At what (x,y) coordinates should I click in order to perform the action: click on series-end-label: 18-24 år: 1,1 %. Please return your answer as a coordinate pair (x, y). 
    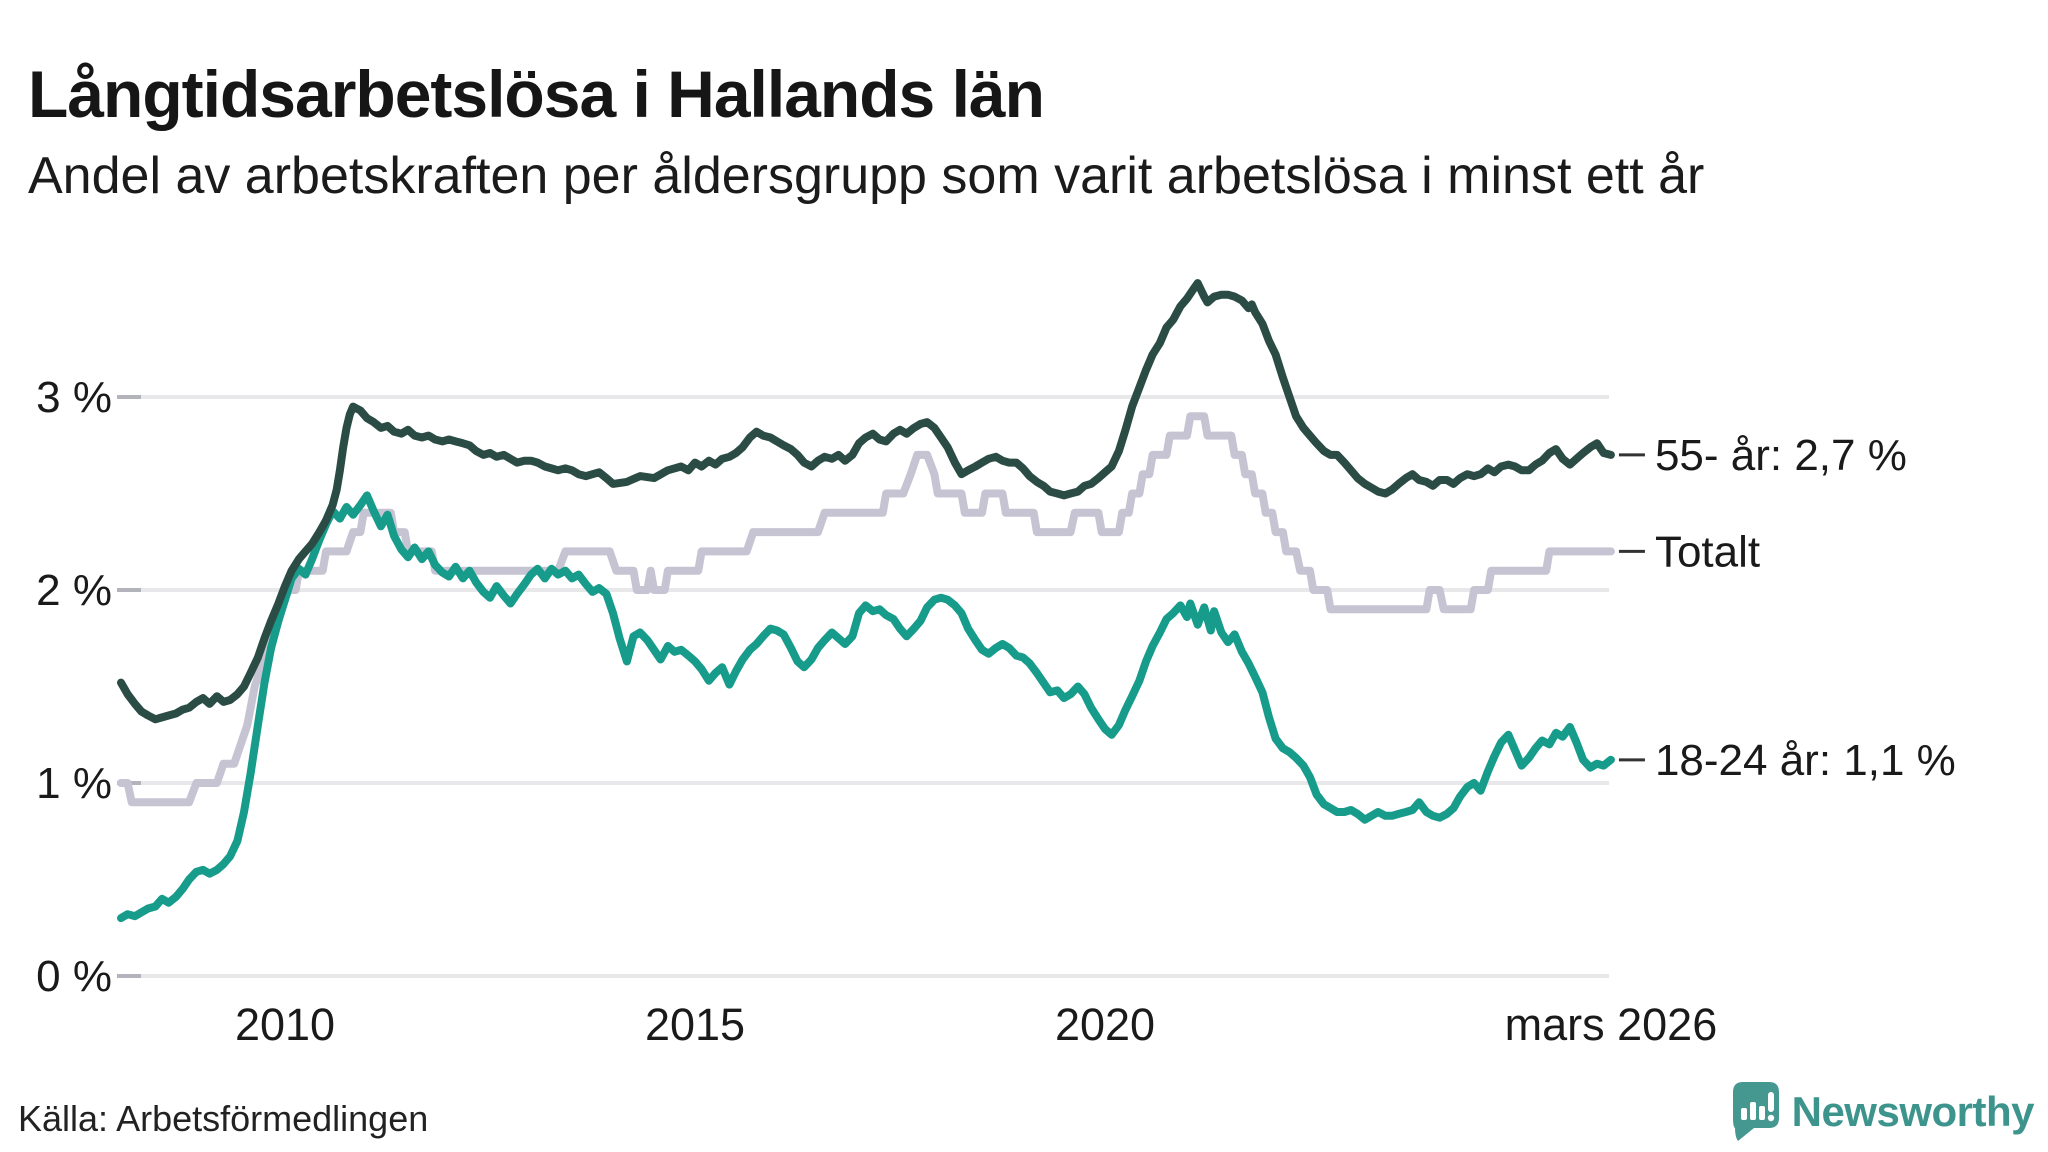
    Looking at the image, I should click on (1805, 760).